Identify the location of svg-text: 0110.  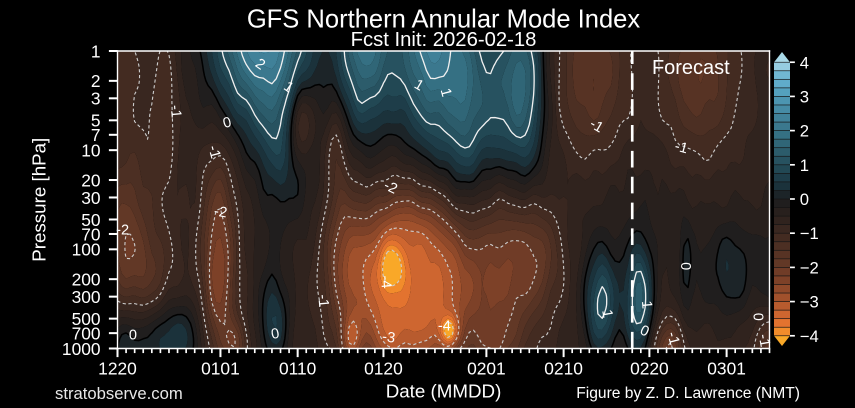
(297, 369).